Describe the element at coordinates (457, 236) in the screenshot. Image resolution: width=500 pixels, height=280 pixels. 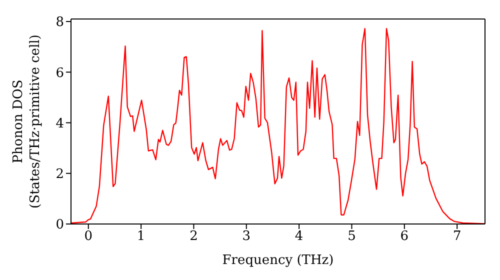
I see `x-tick-label: 7` at that location.